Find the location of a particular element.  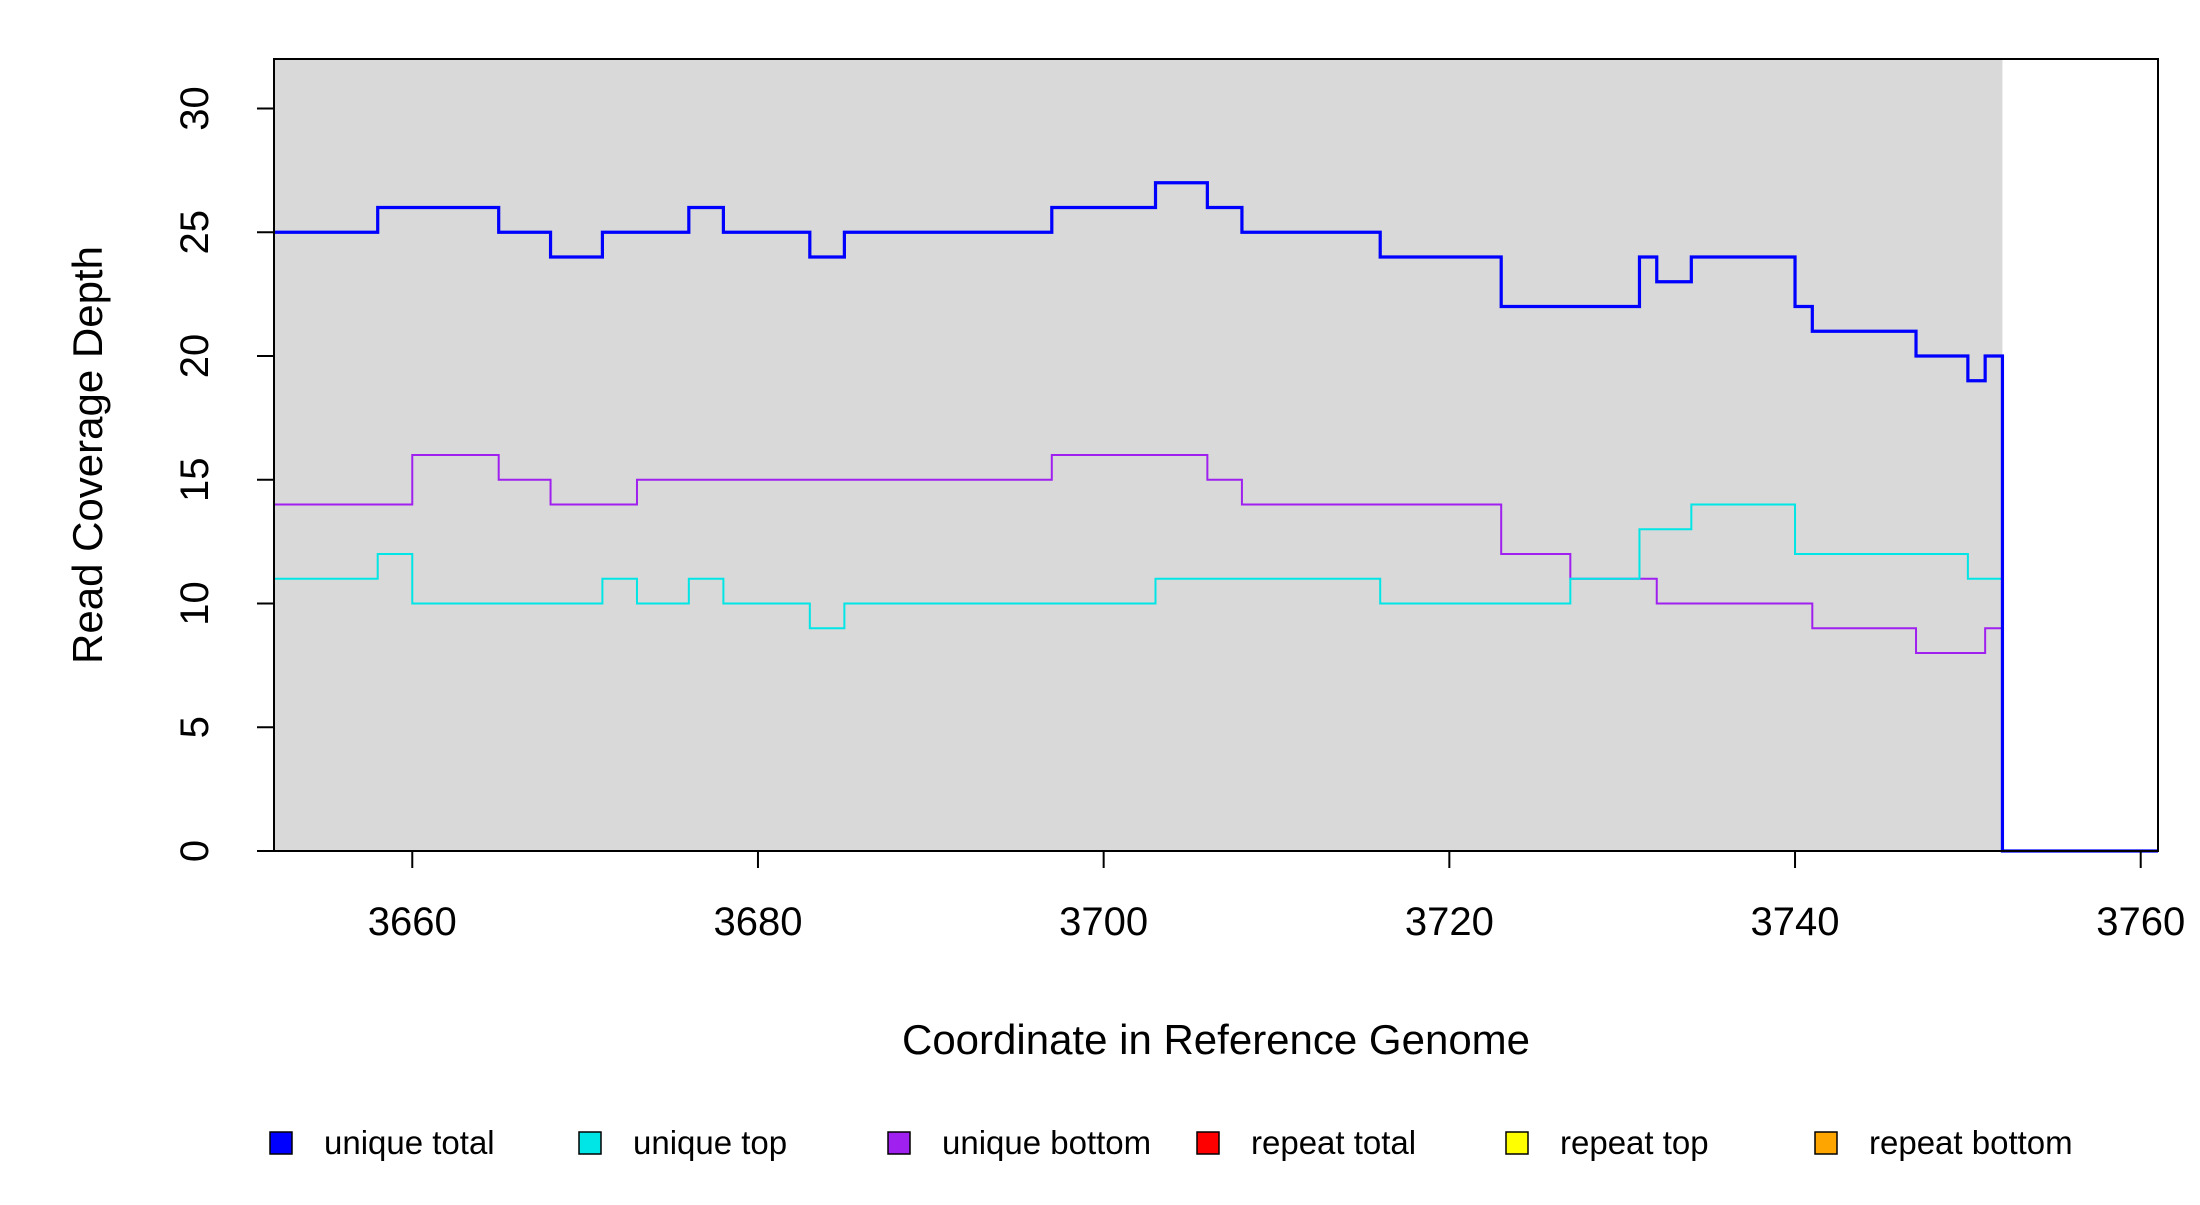

legend-label-repeat-top: repeat top is located at coordinates (1634, 1142).